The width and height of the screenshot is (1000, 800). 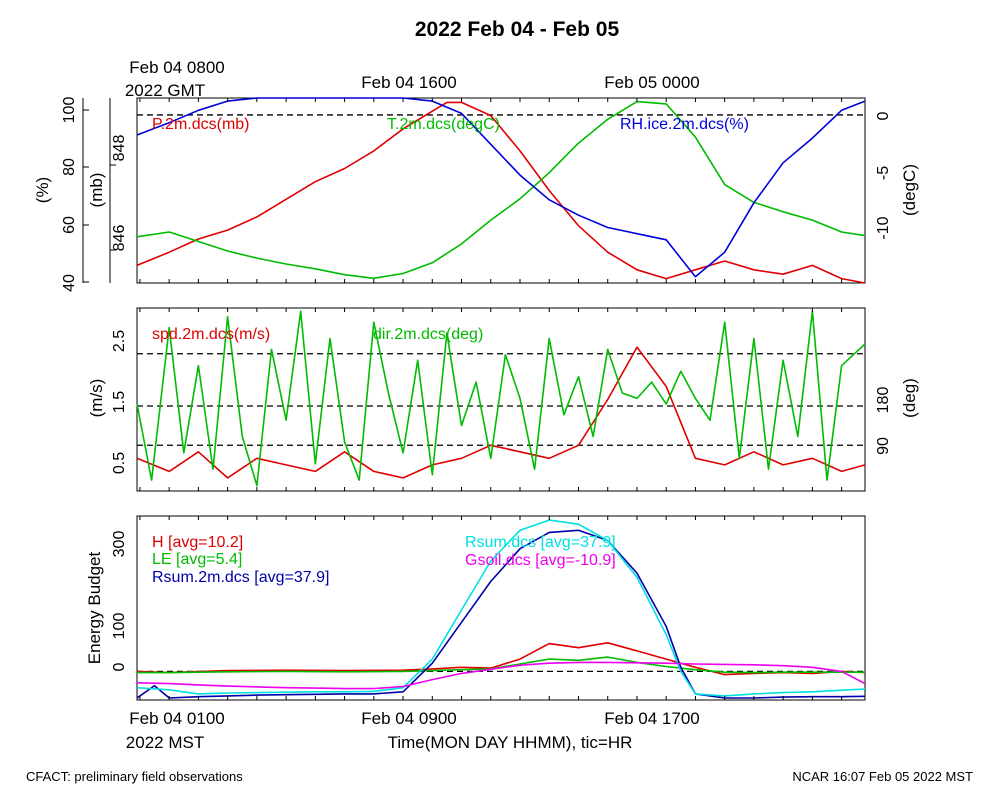 I want to click on spd-ticks: 0.5 1.5 2.5, so click(x=119, y=402).